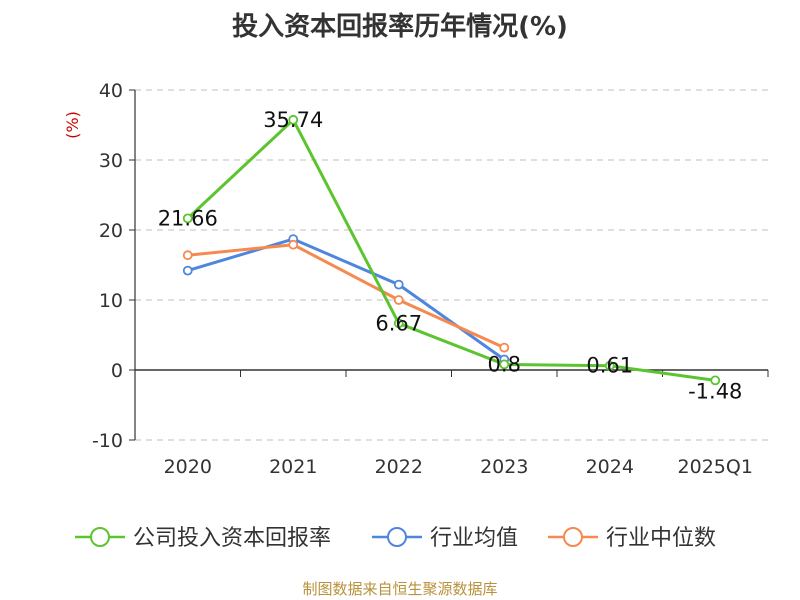 This screenshot has width=800, height=600. I want to click on legend-item: 行业均值, so click(445, 538).